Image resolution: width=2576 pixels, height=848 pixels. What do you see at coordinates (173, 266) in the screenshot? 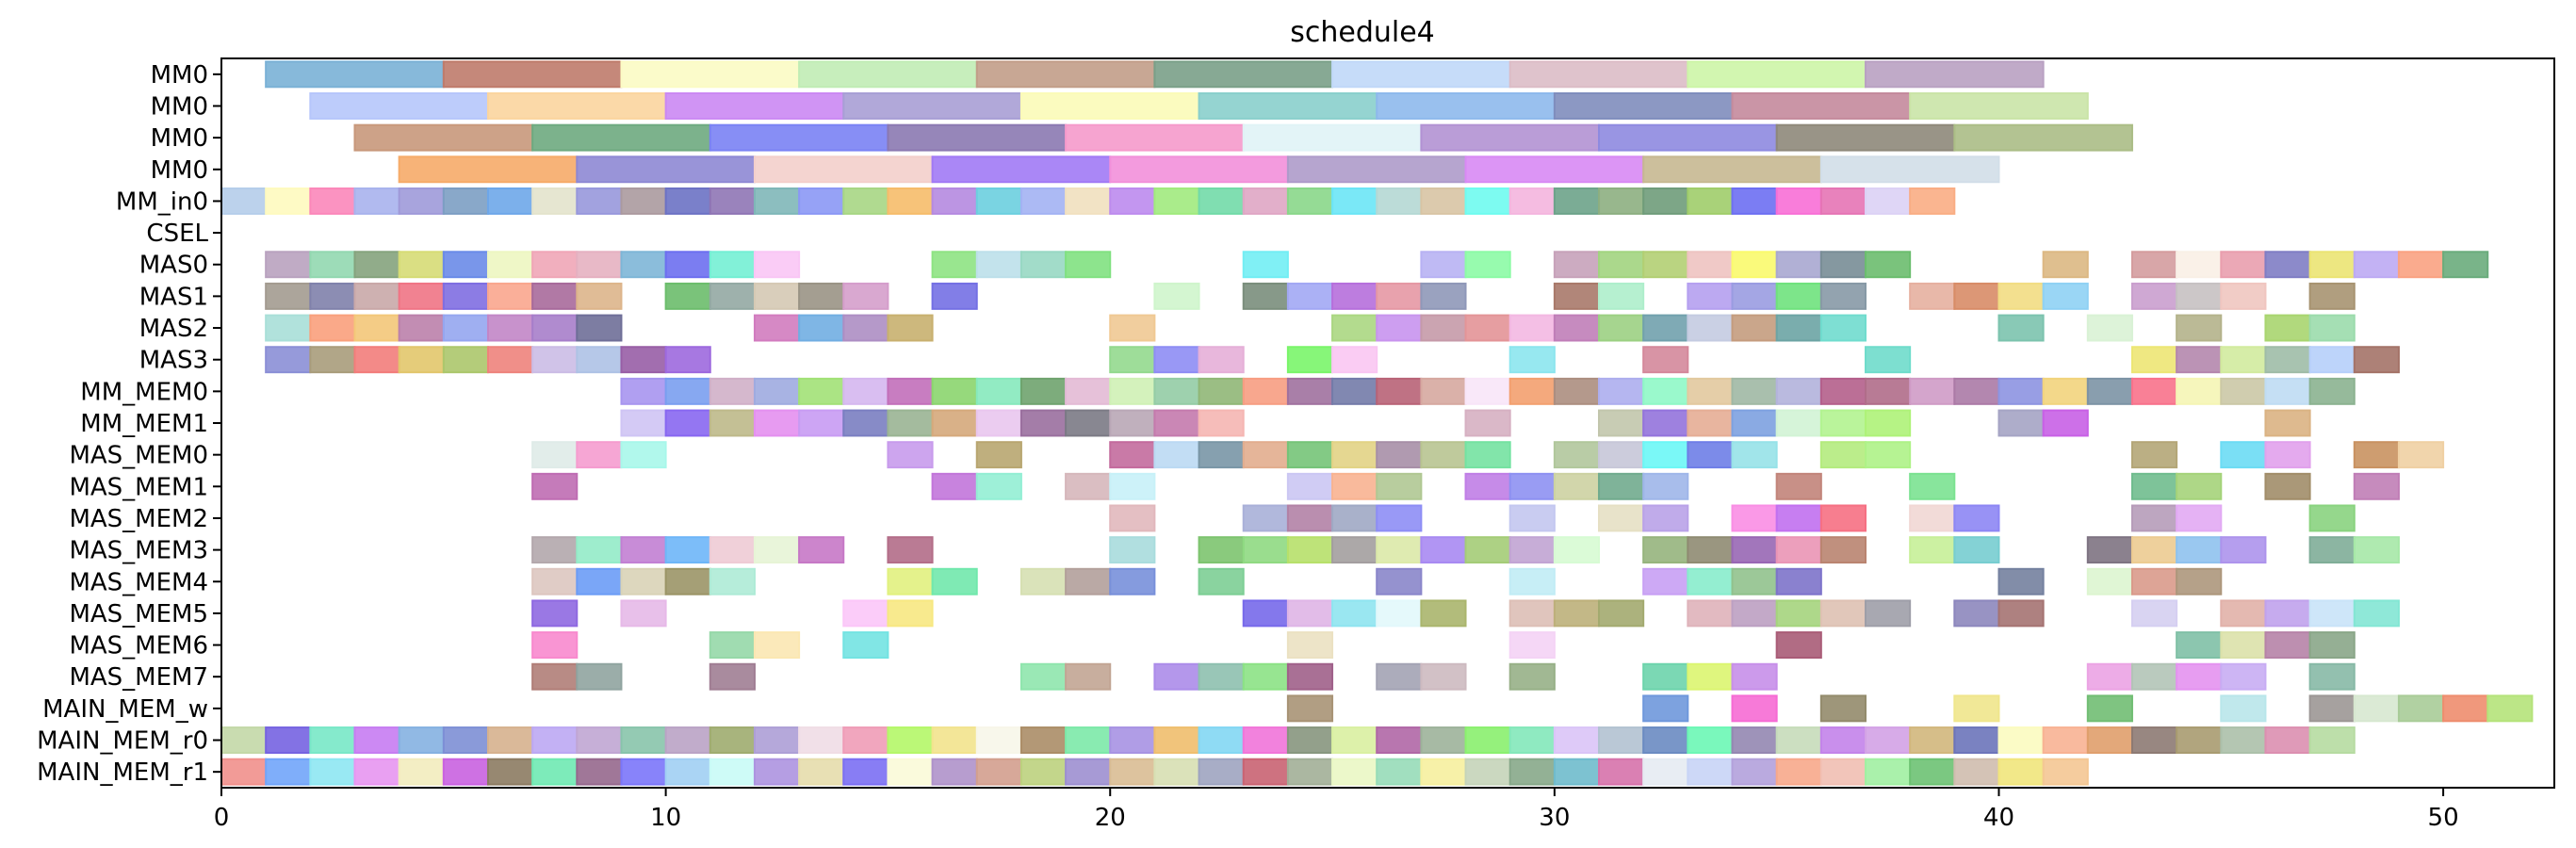
I see `y-tick-label: MAS0` at bounding box center [173, 266].